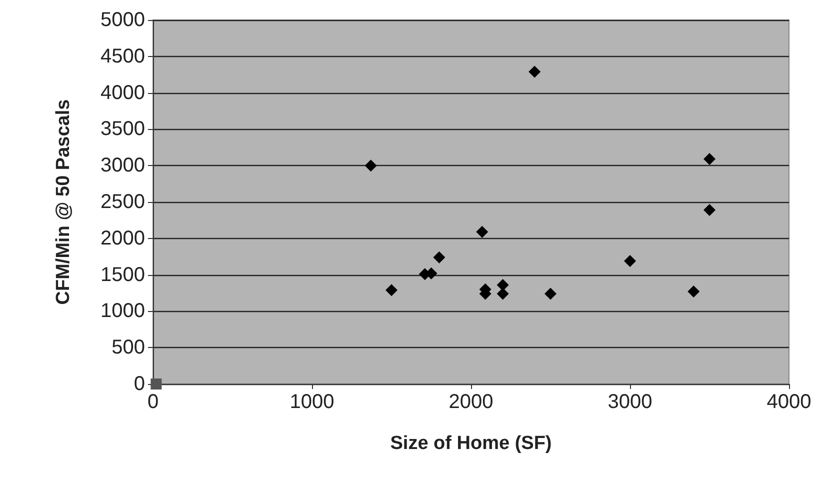  What do you see at coordinates (471, 443) in the screenshot?
I see `x-axis-title: Size of Home (SF)` at bounding box center [471, 443].